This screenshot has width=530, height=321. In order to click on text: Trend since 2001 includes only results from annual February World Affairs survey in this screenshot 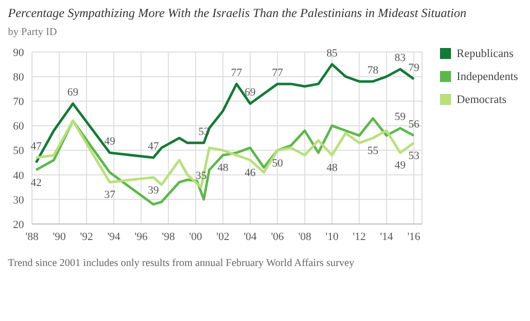, I will do `click(182, 263)`.